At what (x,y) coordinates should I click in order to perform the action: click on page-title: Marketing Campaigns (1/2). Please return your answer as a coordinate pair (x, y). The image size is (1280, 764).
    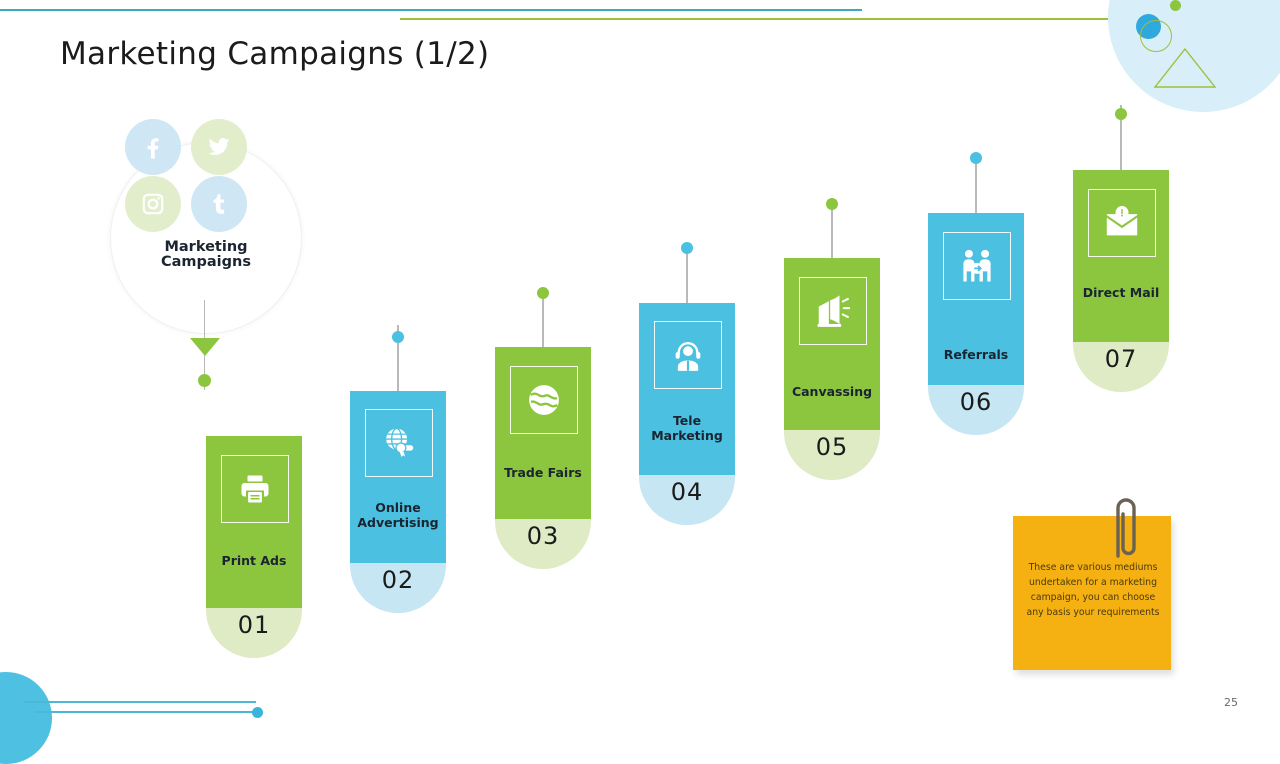
    Looking at the image, I should click on (275, 54).